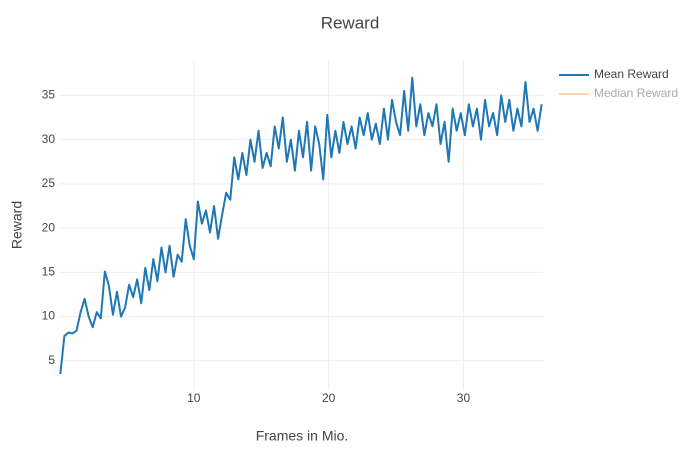 The image size is (700, 450). What do you see at coordinates (49, 139) in the screenshot?
I see `y-tick-label: 30` at bounding box center [49, 139].